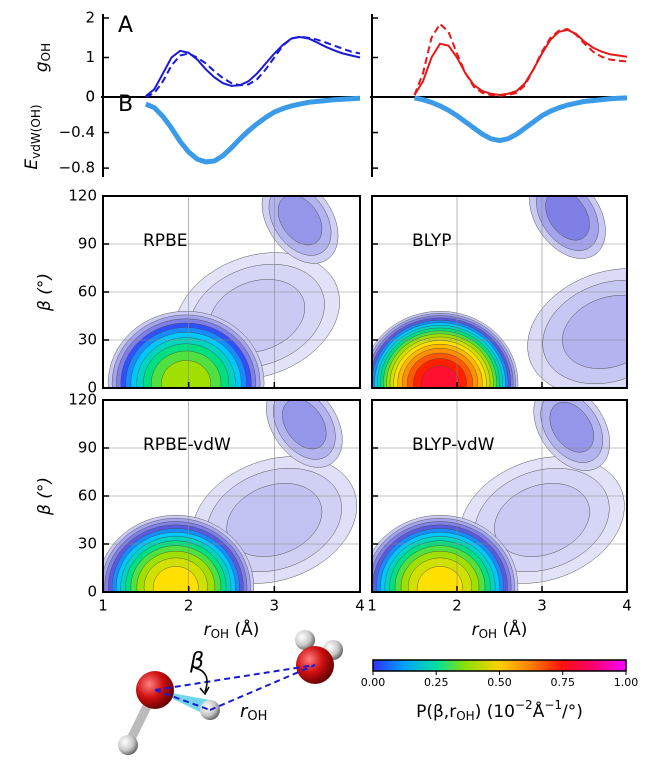  I want to click on distance-label-main: r, so click(244, 711).